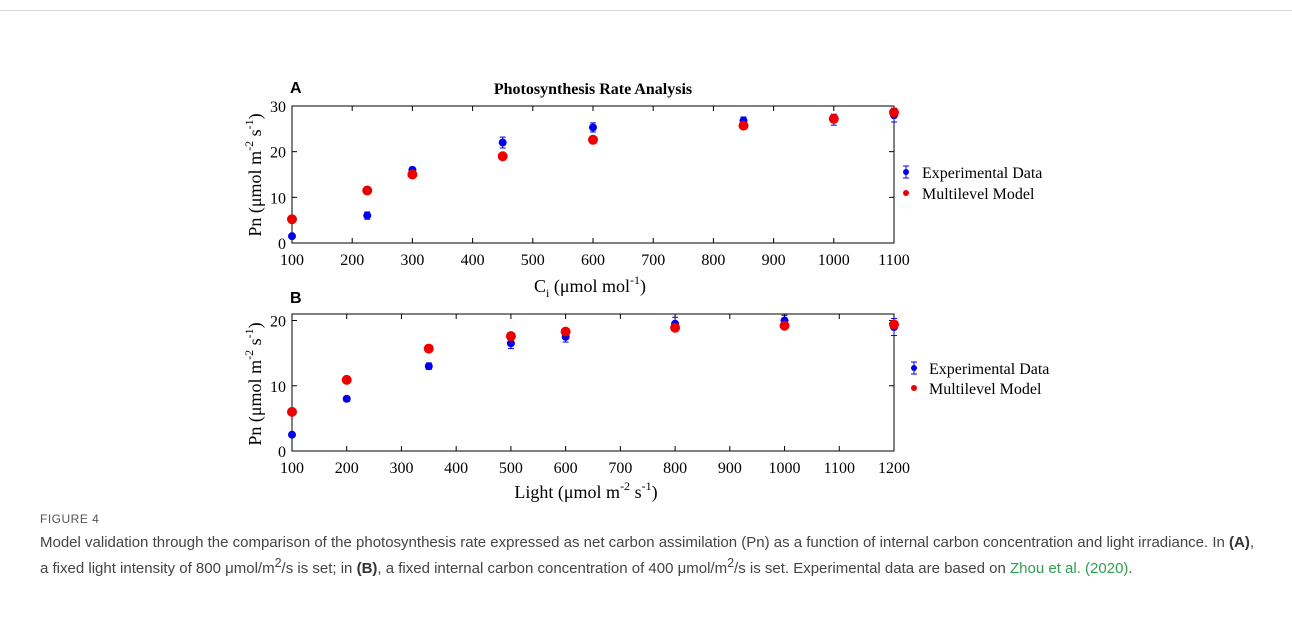  I want to click on y-tick-label-a: 30, so click(278, 107).